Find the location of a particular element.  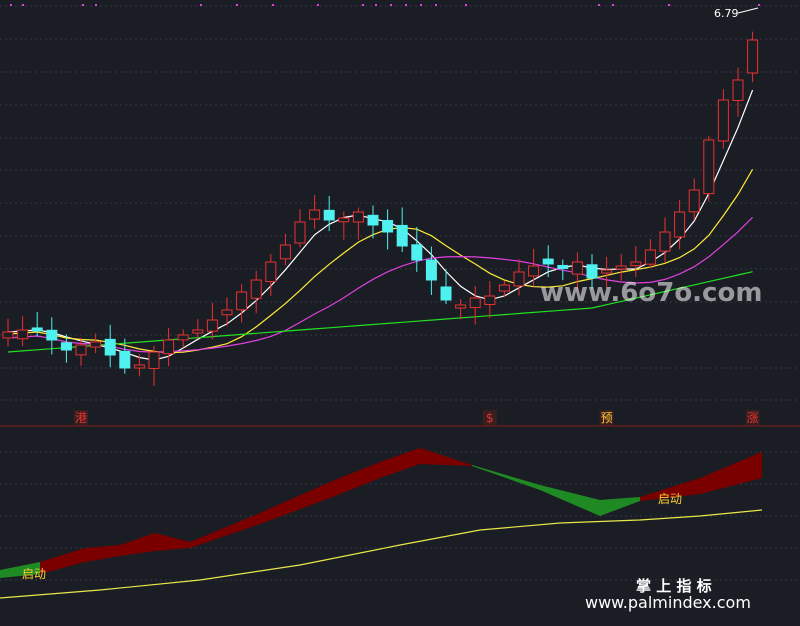

signal-marker-text: $ is located at coordinates (490, 418).